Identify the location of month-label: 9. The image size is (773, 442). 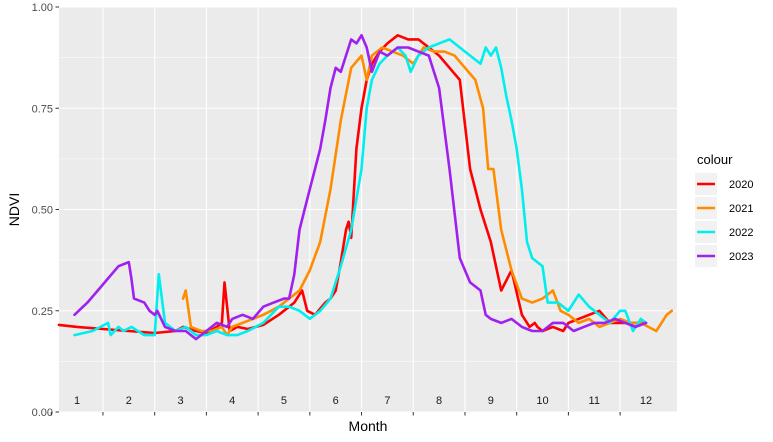
(491, 401).